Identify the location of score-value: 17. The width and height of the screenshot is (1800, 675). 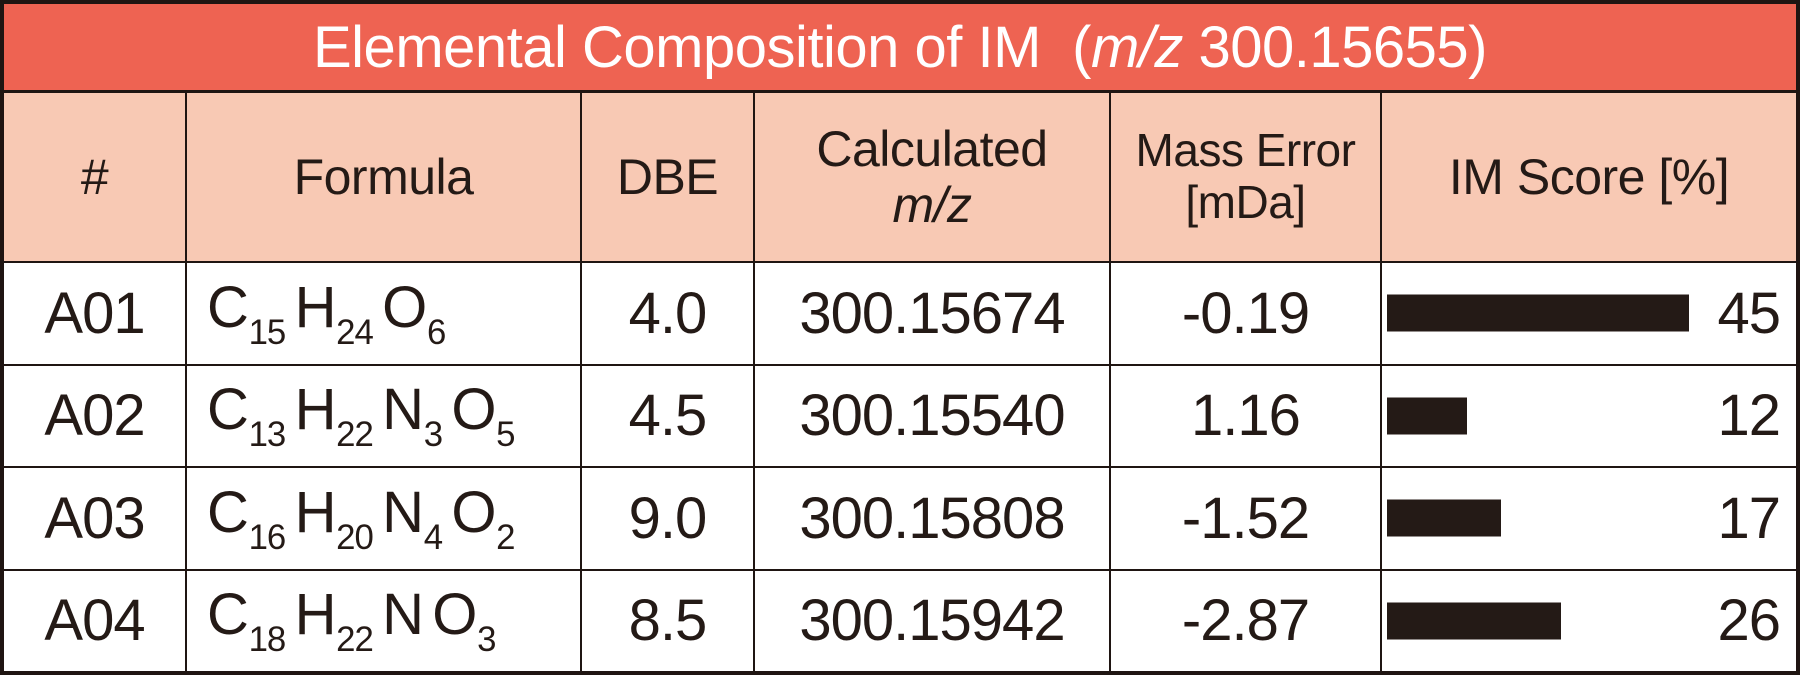
(1749, 518).